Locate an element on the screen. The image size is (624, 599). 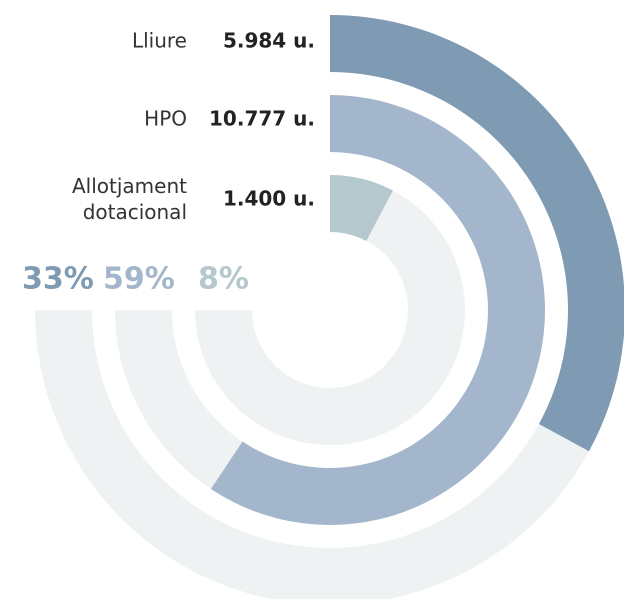
value-label: 10.777 u. is located at coordinates (262, 119).